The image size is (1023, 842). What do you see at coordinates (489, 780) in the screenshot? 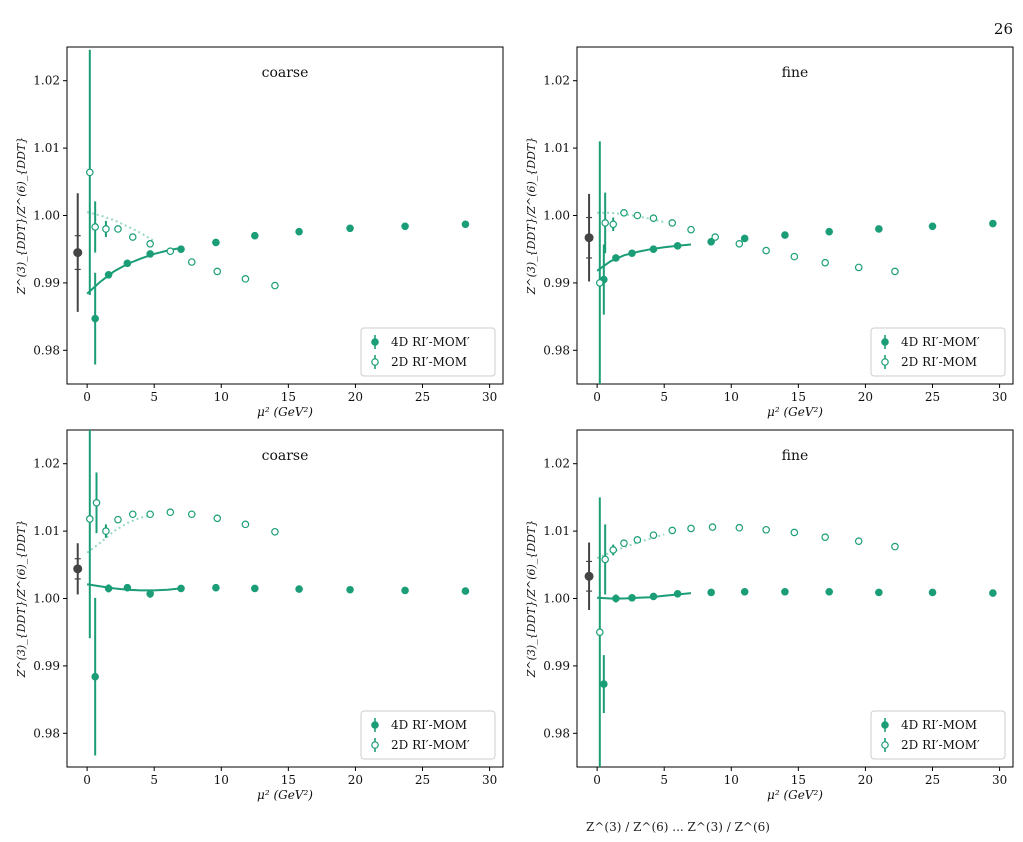
I see `x-tick-label: 30` at bounding box center [489, 780].